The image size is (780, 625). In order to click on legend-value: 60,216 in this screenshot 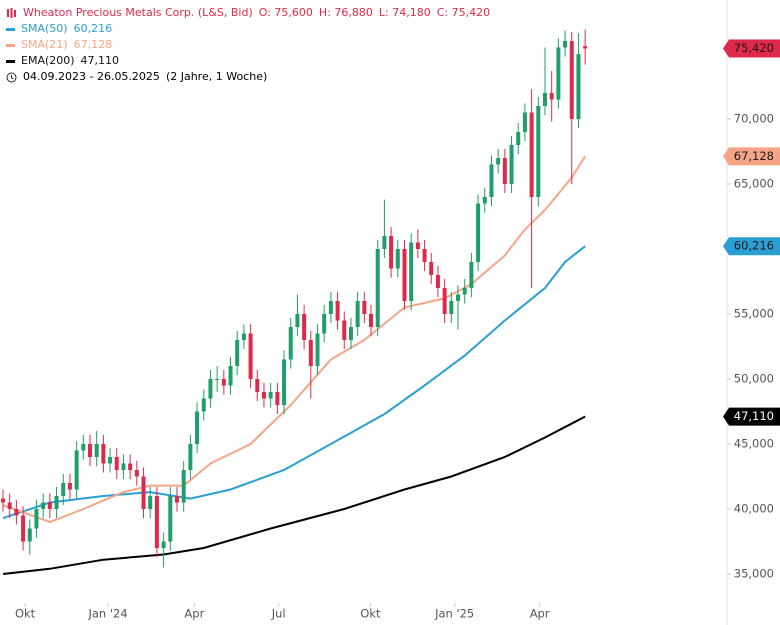, I will do `click(93, 28)`.